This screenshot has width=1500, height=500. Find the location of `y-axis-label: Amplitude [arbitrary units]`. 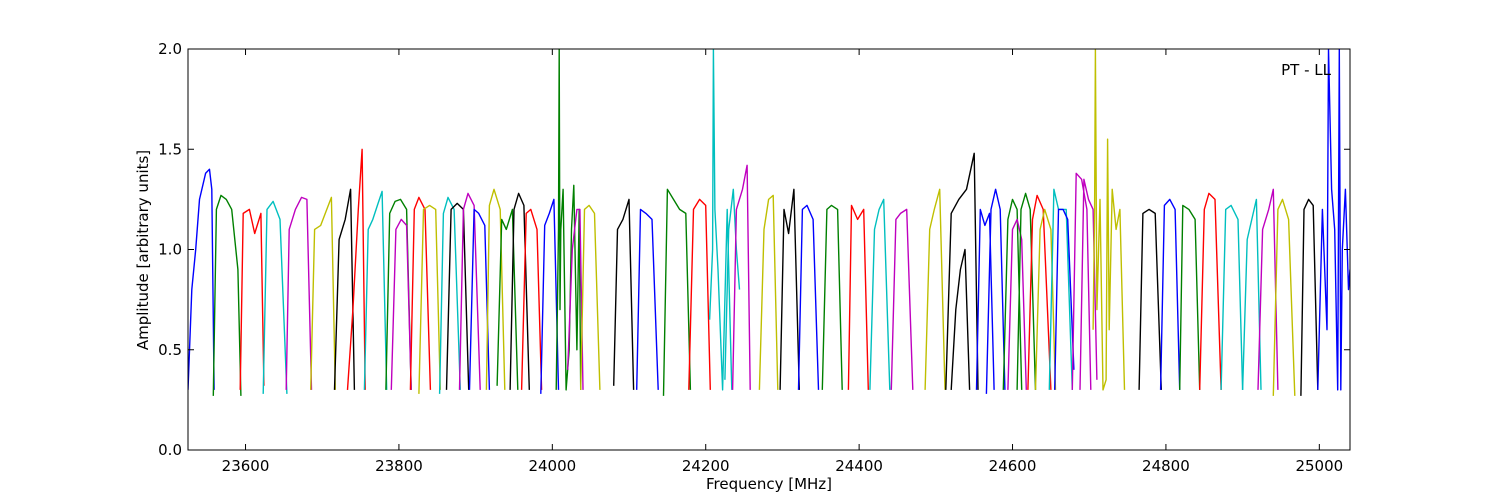

y-axis-label: Amplitude [arbitrary units] is located at coordinates (143, 250).